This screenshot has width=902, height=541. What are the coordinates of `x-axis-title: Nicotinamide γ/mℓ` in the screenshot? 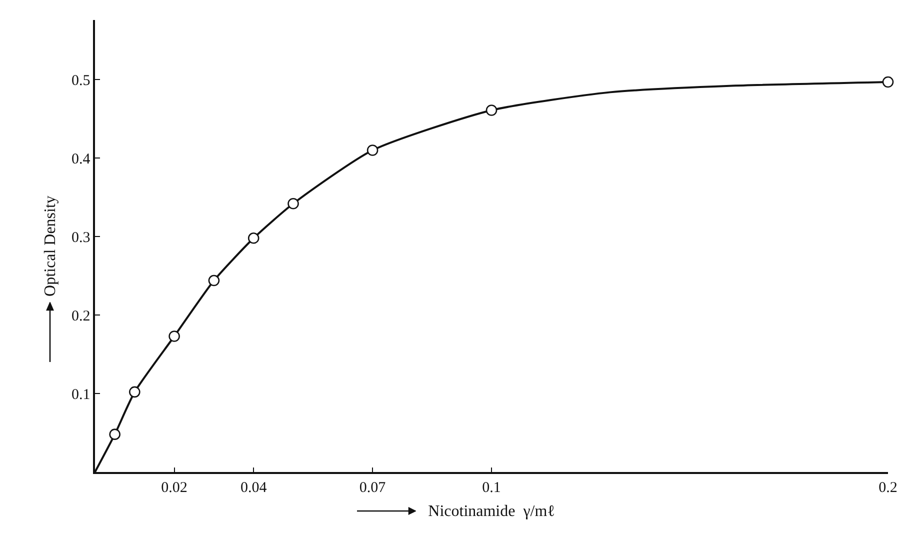 It's located at (491, 511).